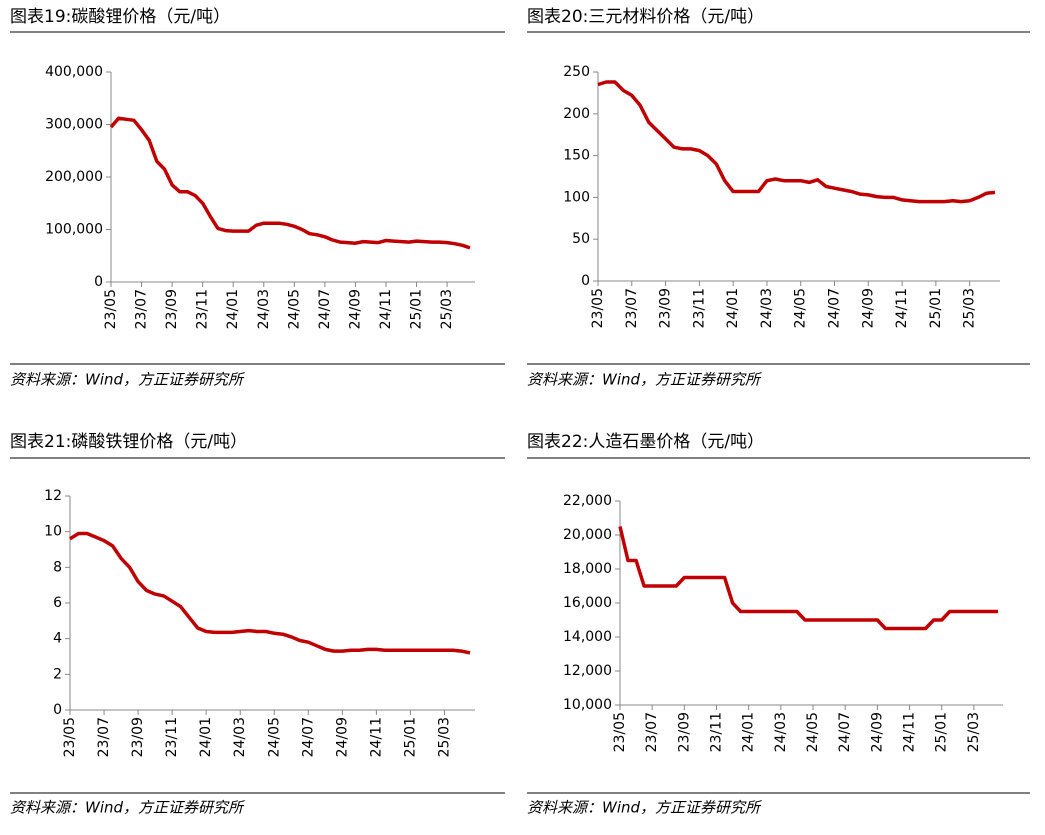 This screenshot has width=1045, height=835. I want to click on y-tick-label: 150, so click(576, 156).